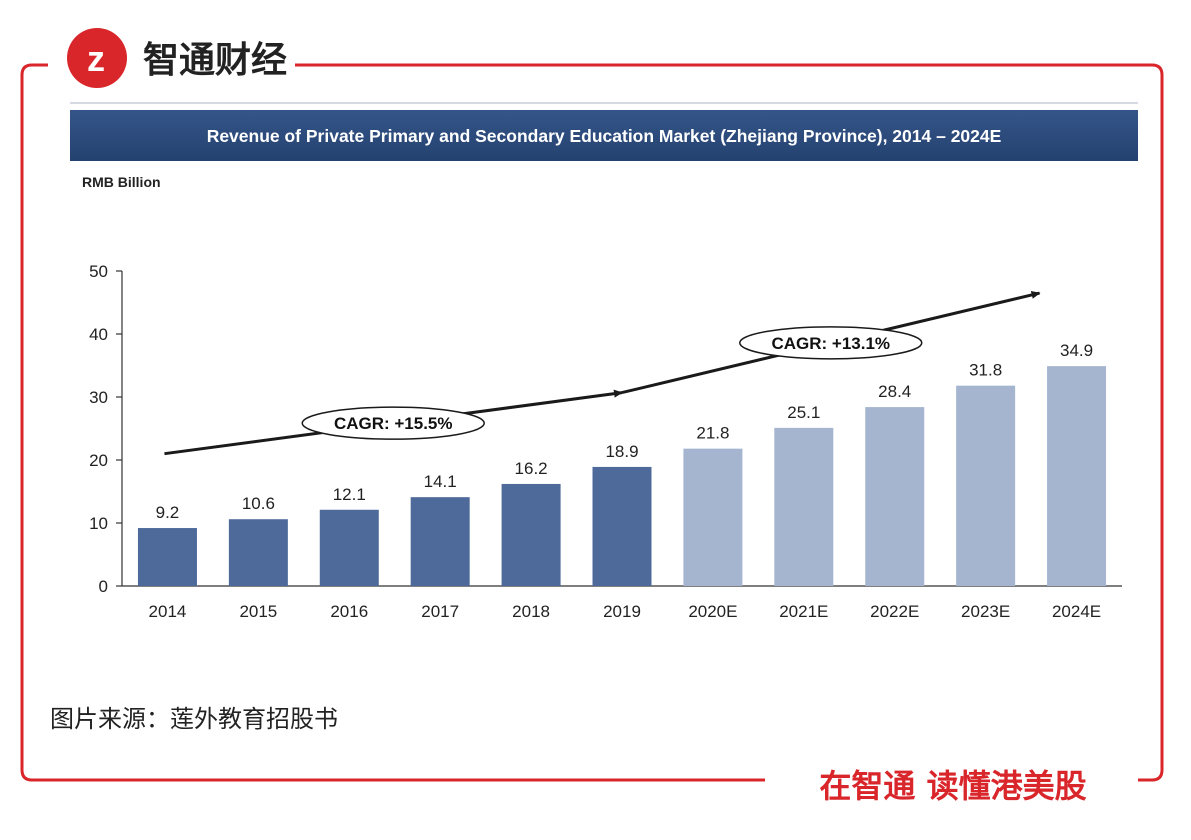 The height and width of the screenshot is (840, 1191). What do you see at coordinates (1076, 611) in the screenshot?
I see `x-tick-label-2024E: 2024E` at bounding box center [1076, 611].